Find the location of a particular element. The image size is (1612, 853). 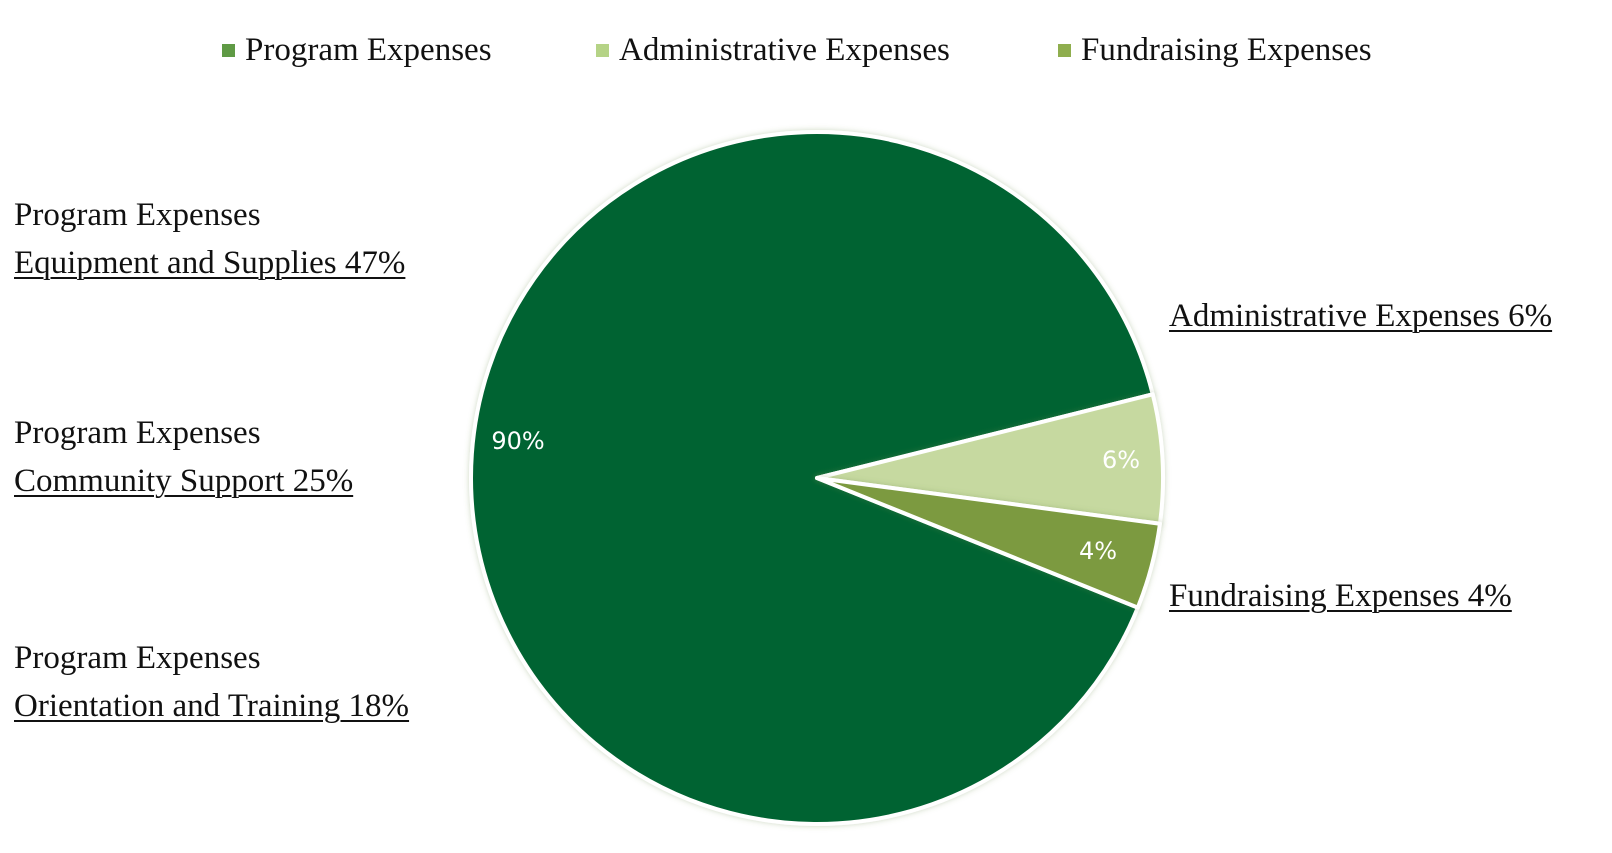

legend-item-administrative: Administrative Expenses is located at coordinates (773, 50).